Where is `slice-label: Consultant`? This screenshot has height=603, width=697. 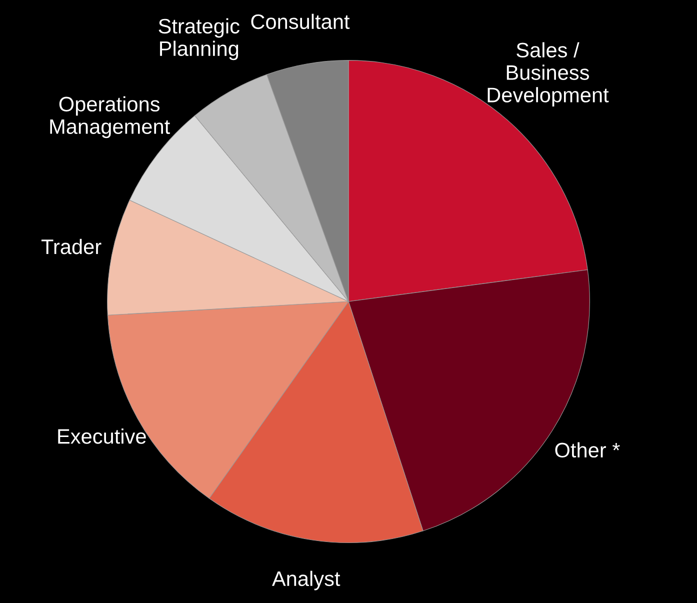
slice-label: Consultant is located at coordinates (300, 22).